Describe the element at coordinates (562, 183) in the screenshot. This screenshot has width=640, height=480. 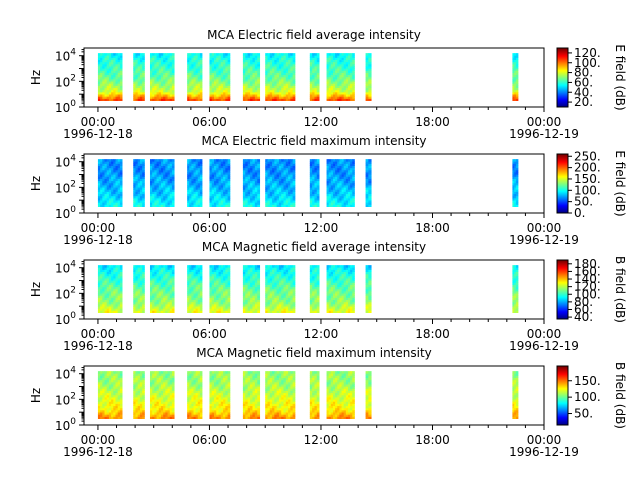
I see `colorbar-frame` at that location.